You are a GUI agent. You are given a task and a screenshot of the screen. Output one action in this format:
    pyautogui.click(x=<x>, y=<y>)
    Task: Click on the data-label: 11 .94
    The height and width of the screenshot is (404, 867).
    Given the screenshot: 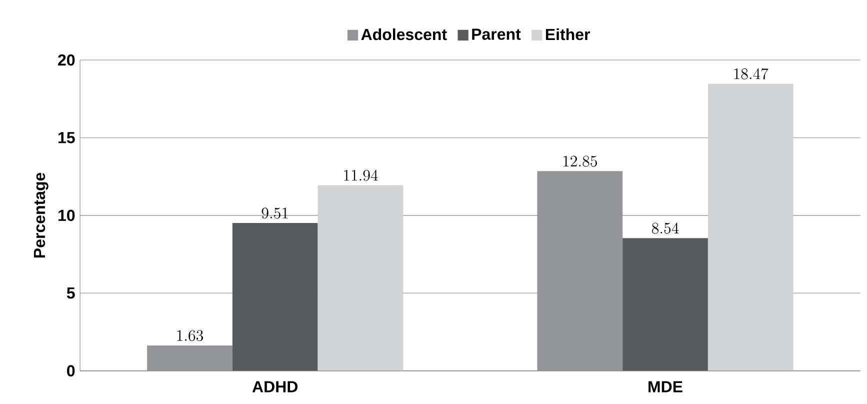 What is the action you would take?
    pyautogui.click(x=361, y=175)
    